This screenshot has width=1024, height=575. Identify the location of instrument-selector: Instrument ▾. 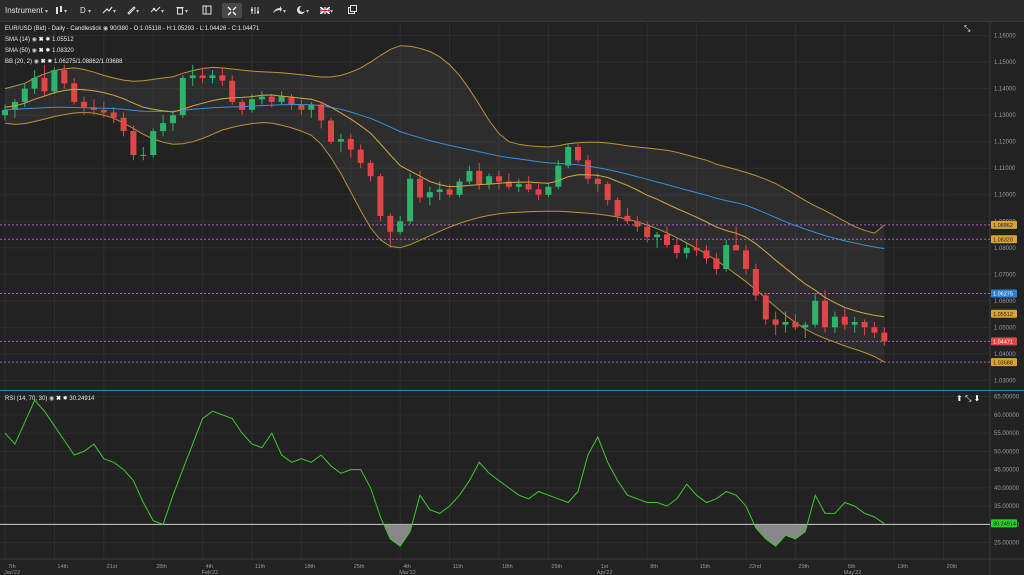
(26, 10).